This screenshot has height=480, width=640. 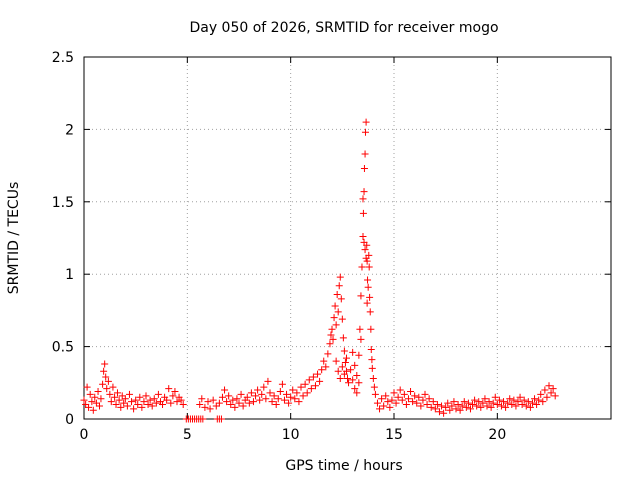 I want to click on y-axis-label: SRMTID / TECUs, so click(x=14, y=238).